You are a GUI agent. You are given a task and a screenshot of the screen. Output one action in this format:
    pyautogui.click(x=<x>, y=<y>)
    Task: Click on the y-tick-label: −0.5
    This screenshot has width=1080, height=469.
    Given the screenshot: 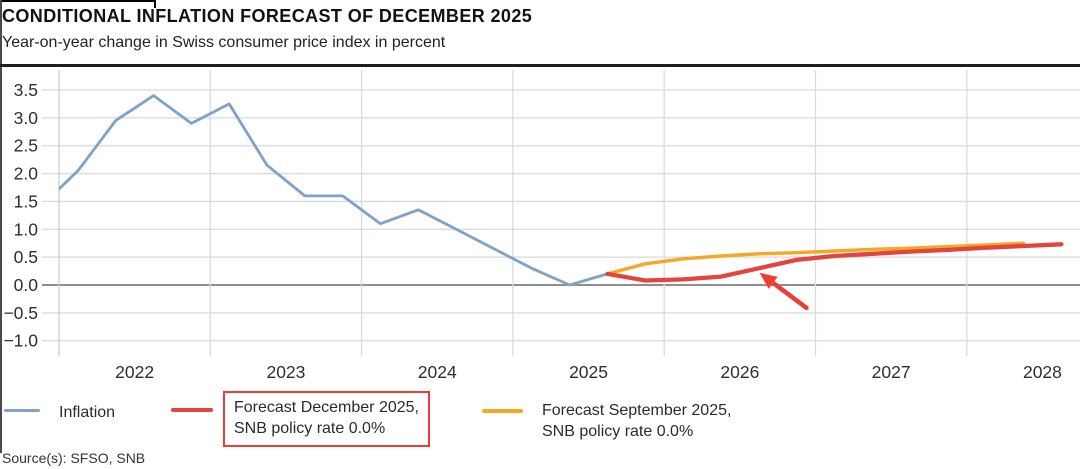 What is the action you would take?
    pyautogui.click(x=20, y=313)
    